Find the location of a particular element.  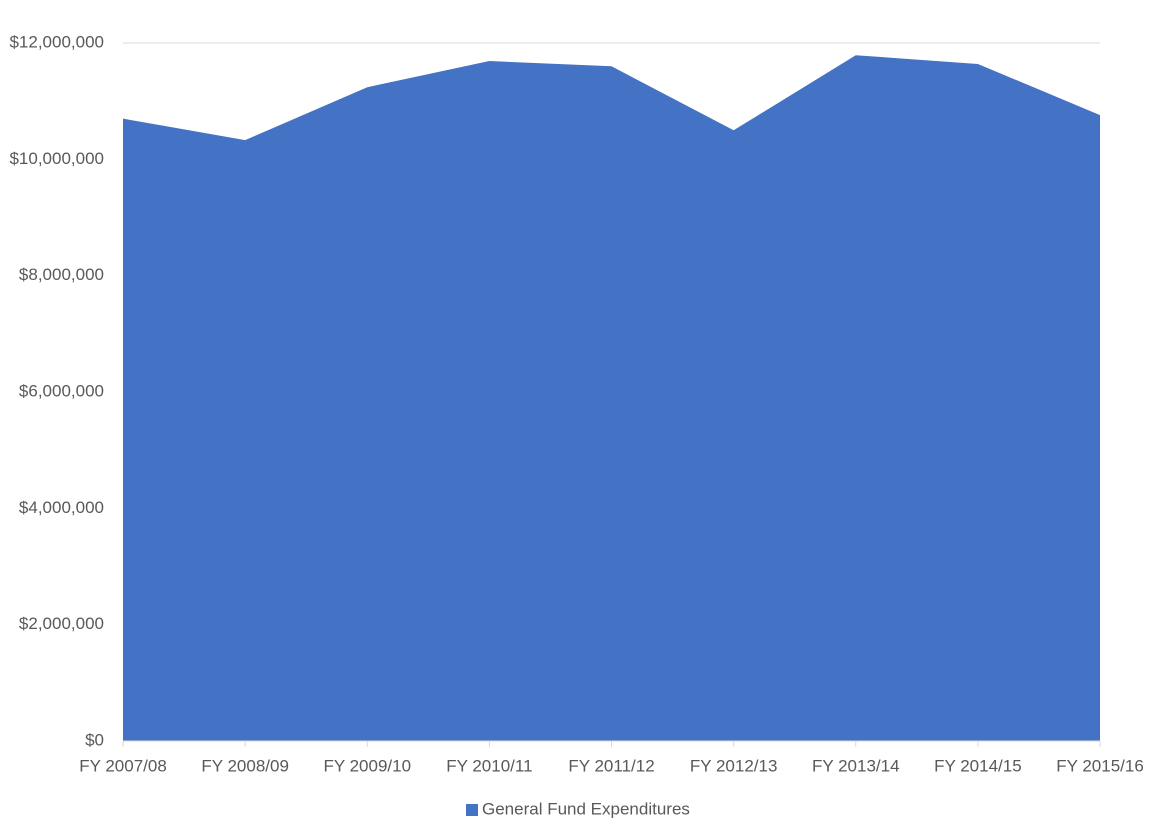

y-tick-label: $12,000,000 is located at coordinates (56, 41).